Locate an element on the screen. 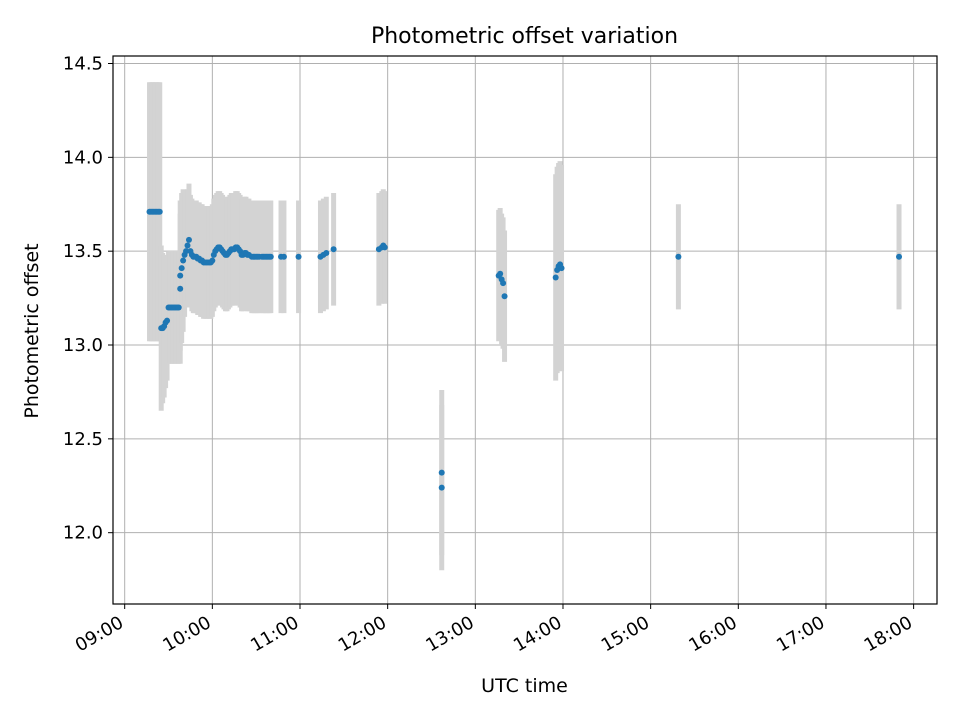 This screenshot has width=960, height=724. y-tick-label: 13.5 is located at coordinates (83, 251).